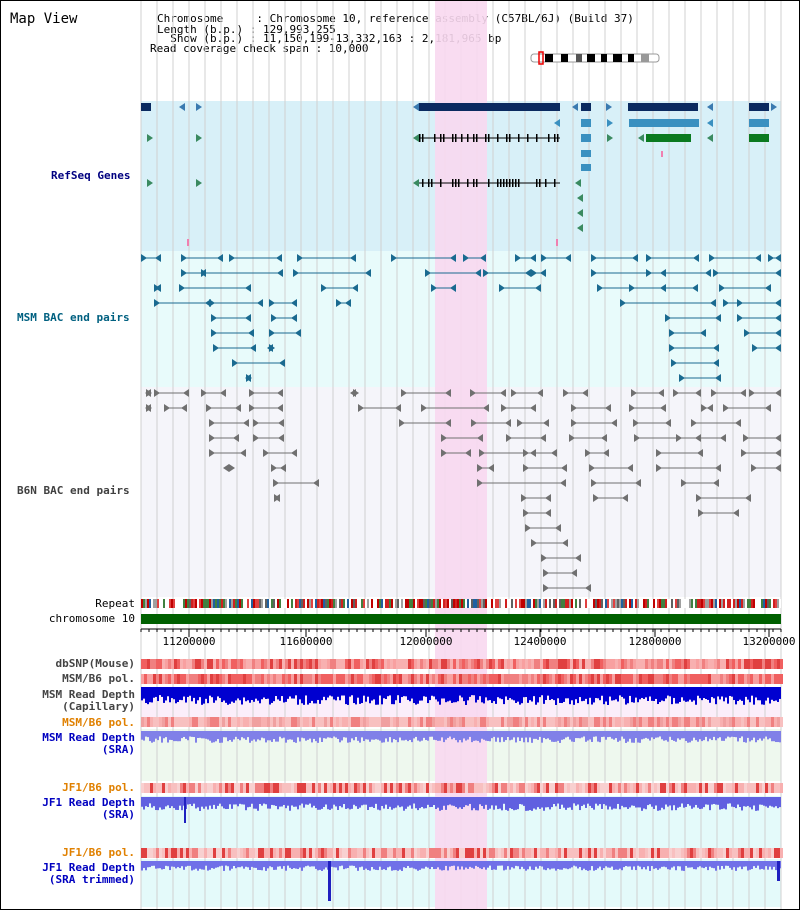  Describe the element at coordinates (115, 603) in the screenshot. I see `label-repeat: Repeat` at that location.